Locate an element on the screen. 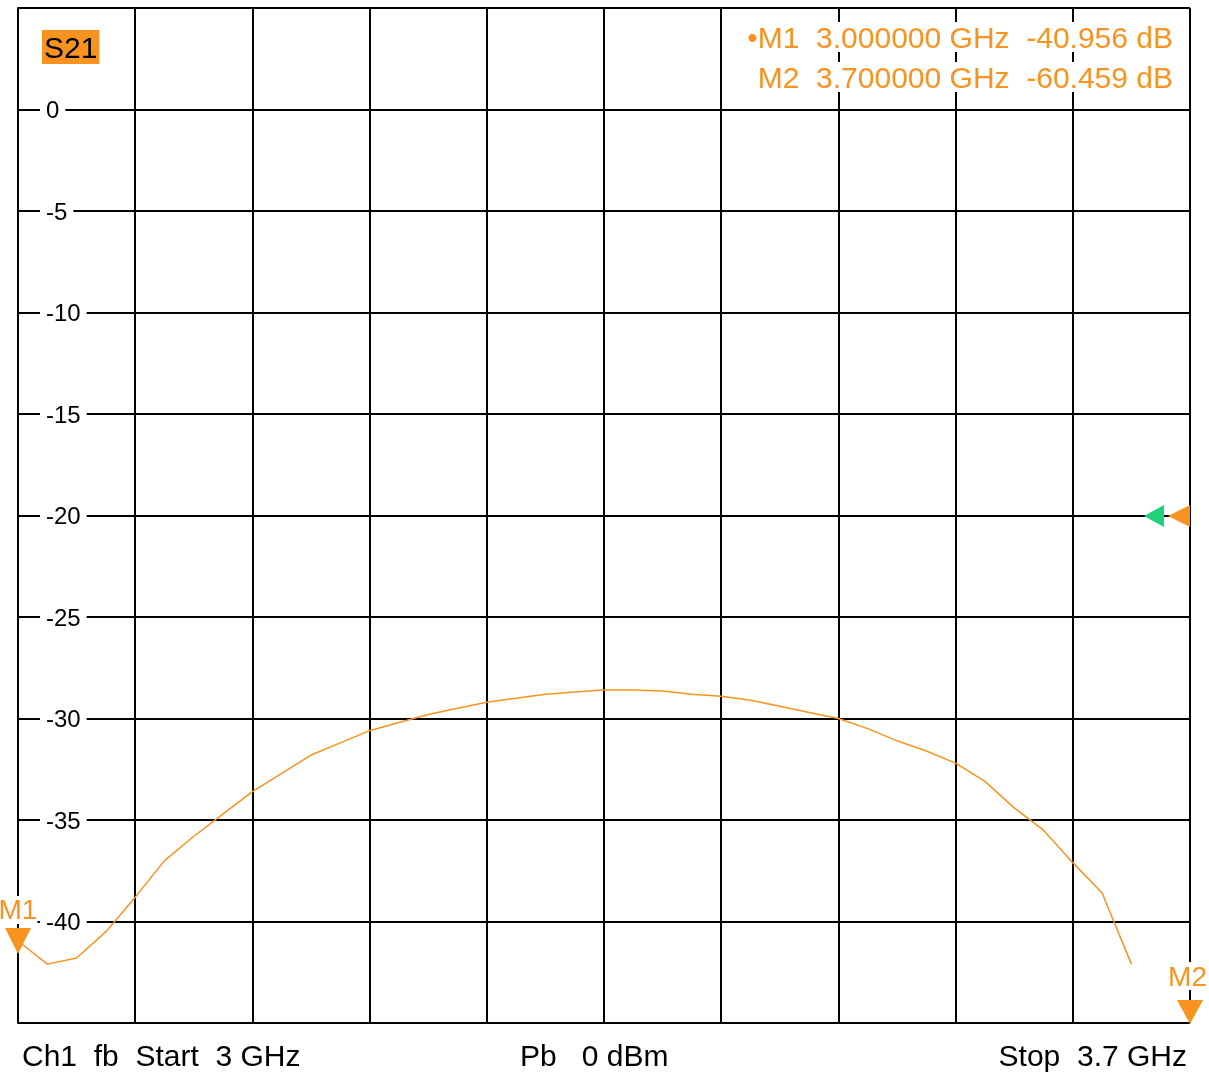 The height and width of the screenshot is (1078, 1209). y-tick-label: -5 is located at coordinates (57, 211).